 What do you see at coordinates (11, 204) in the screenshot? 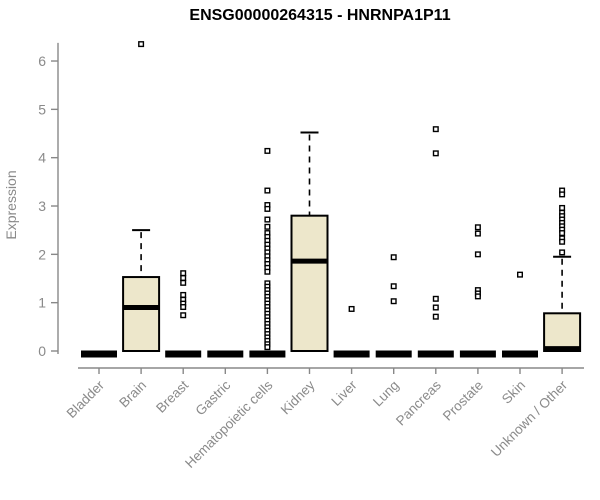
I see `y-axis-title: Expression` at bounding box center [11, 204].